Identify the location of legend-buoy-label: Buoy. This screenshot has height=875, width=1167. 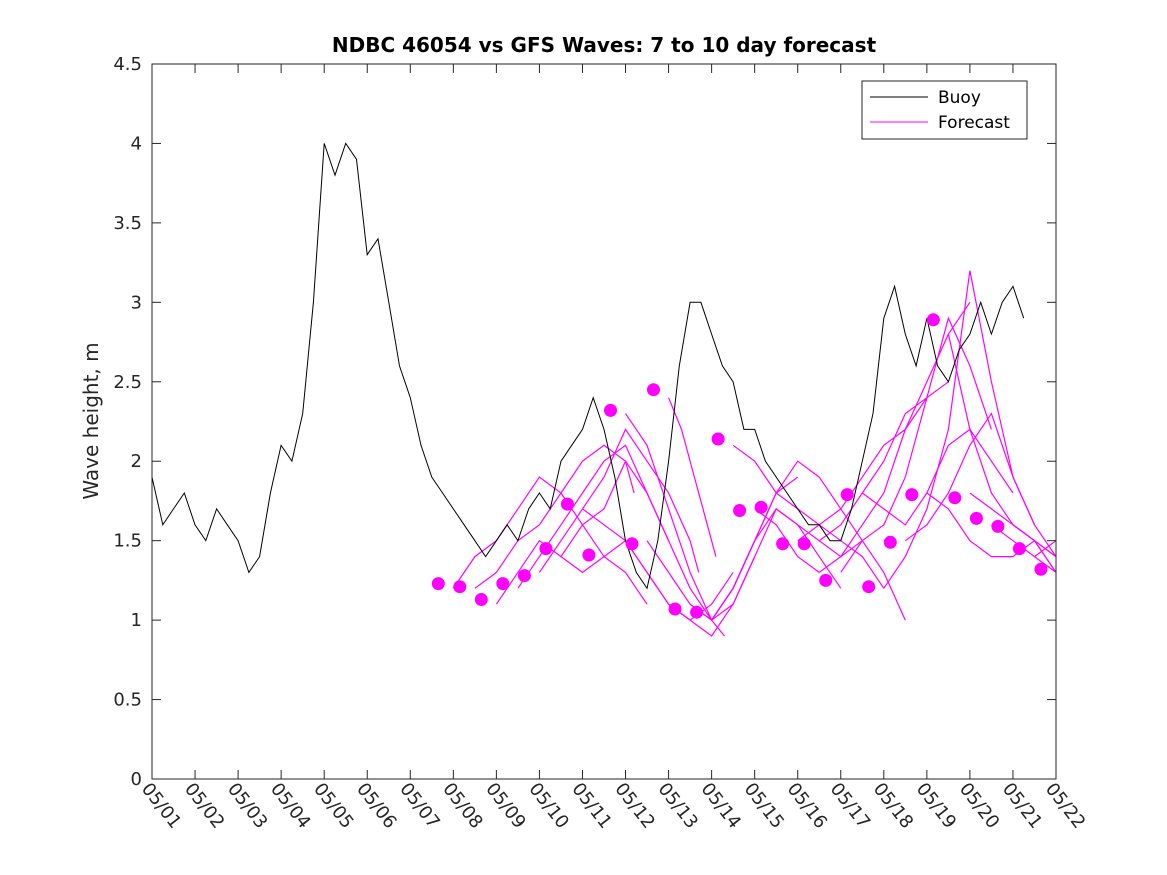
(959, 98).